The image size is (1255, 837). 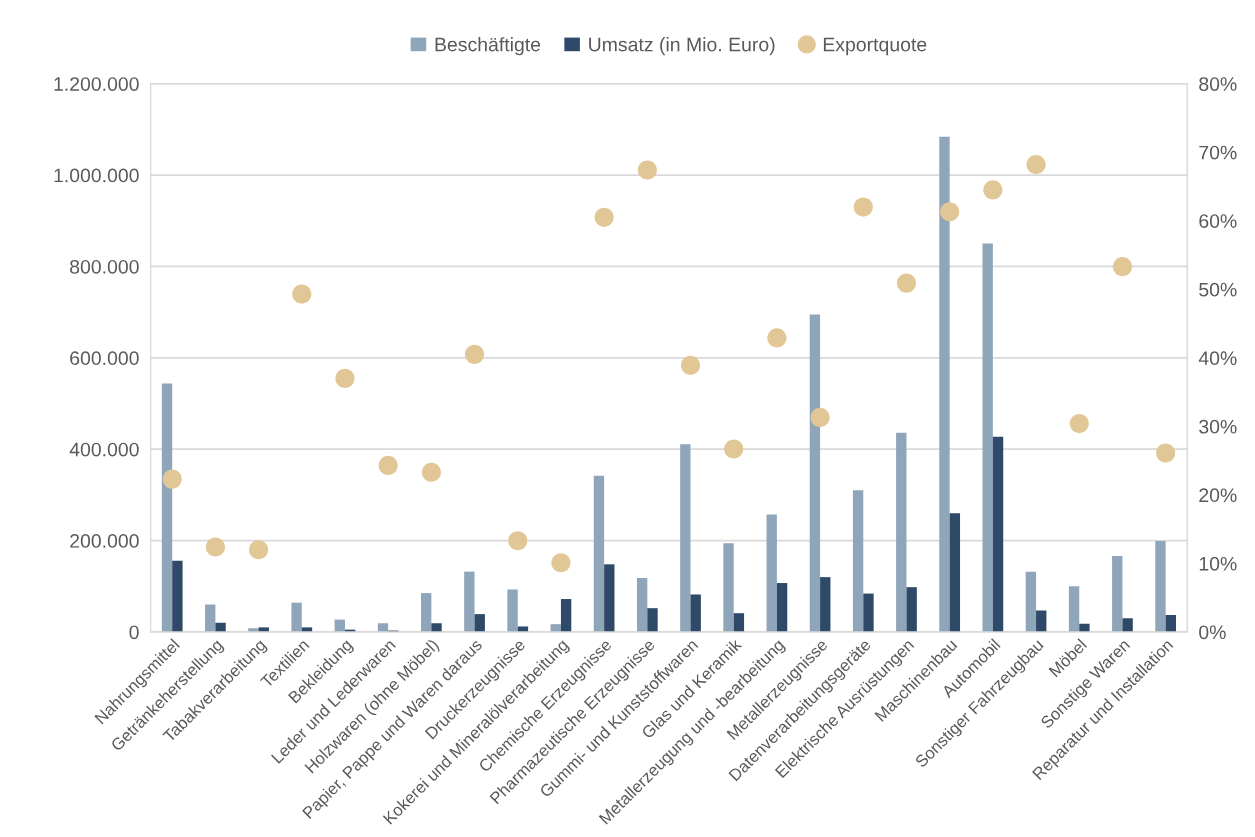 I want to click on y2-tick-label: 50%, so click(x=1218, y=289).